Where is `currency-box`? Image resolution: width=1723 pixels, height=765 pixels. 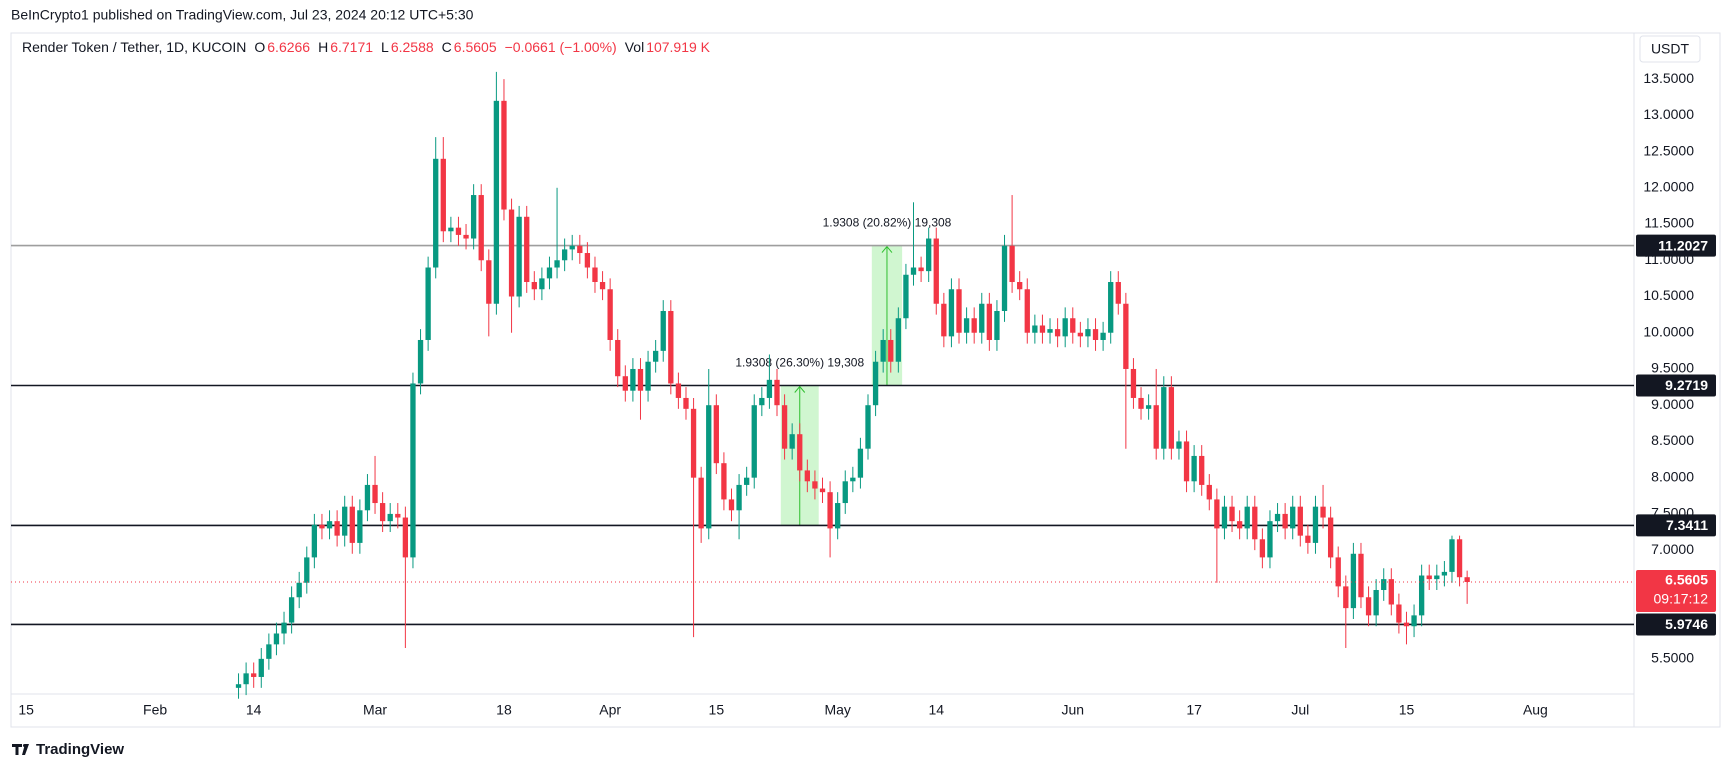
currency-box is located at coordinates (1670, 49).